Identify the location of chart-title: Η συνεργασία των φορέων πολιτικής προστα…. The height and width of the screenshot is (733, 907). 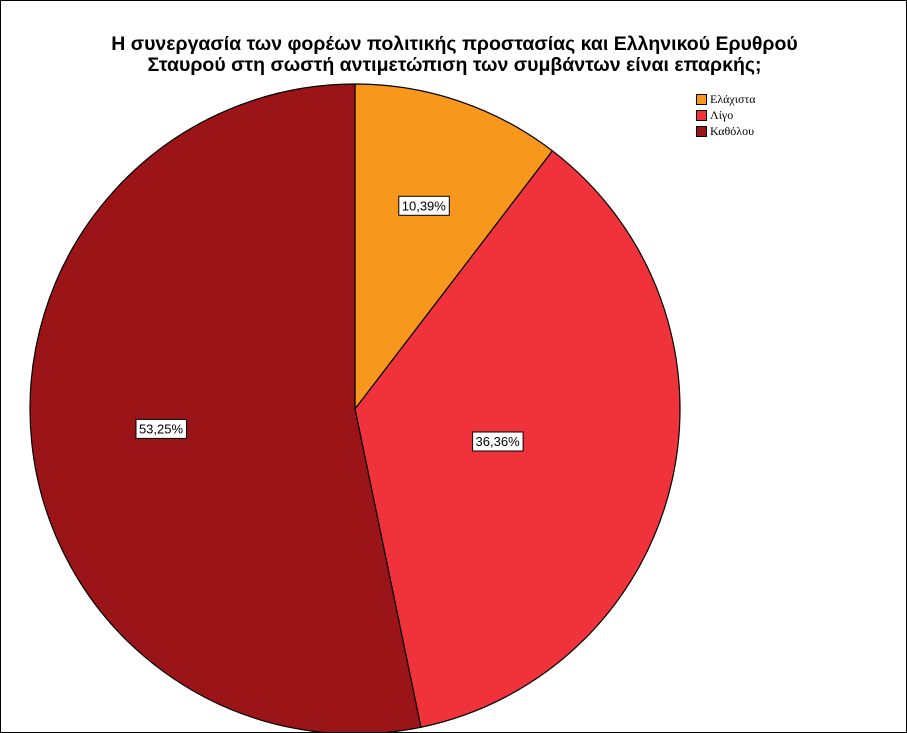
(453, 54).